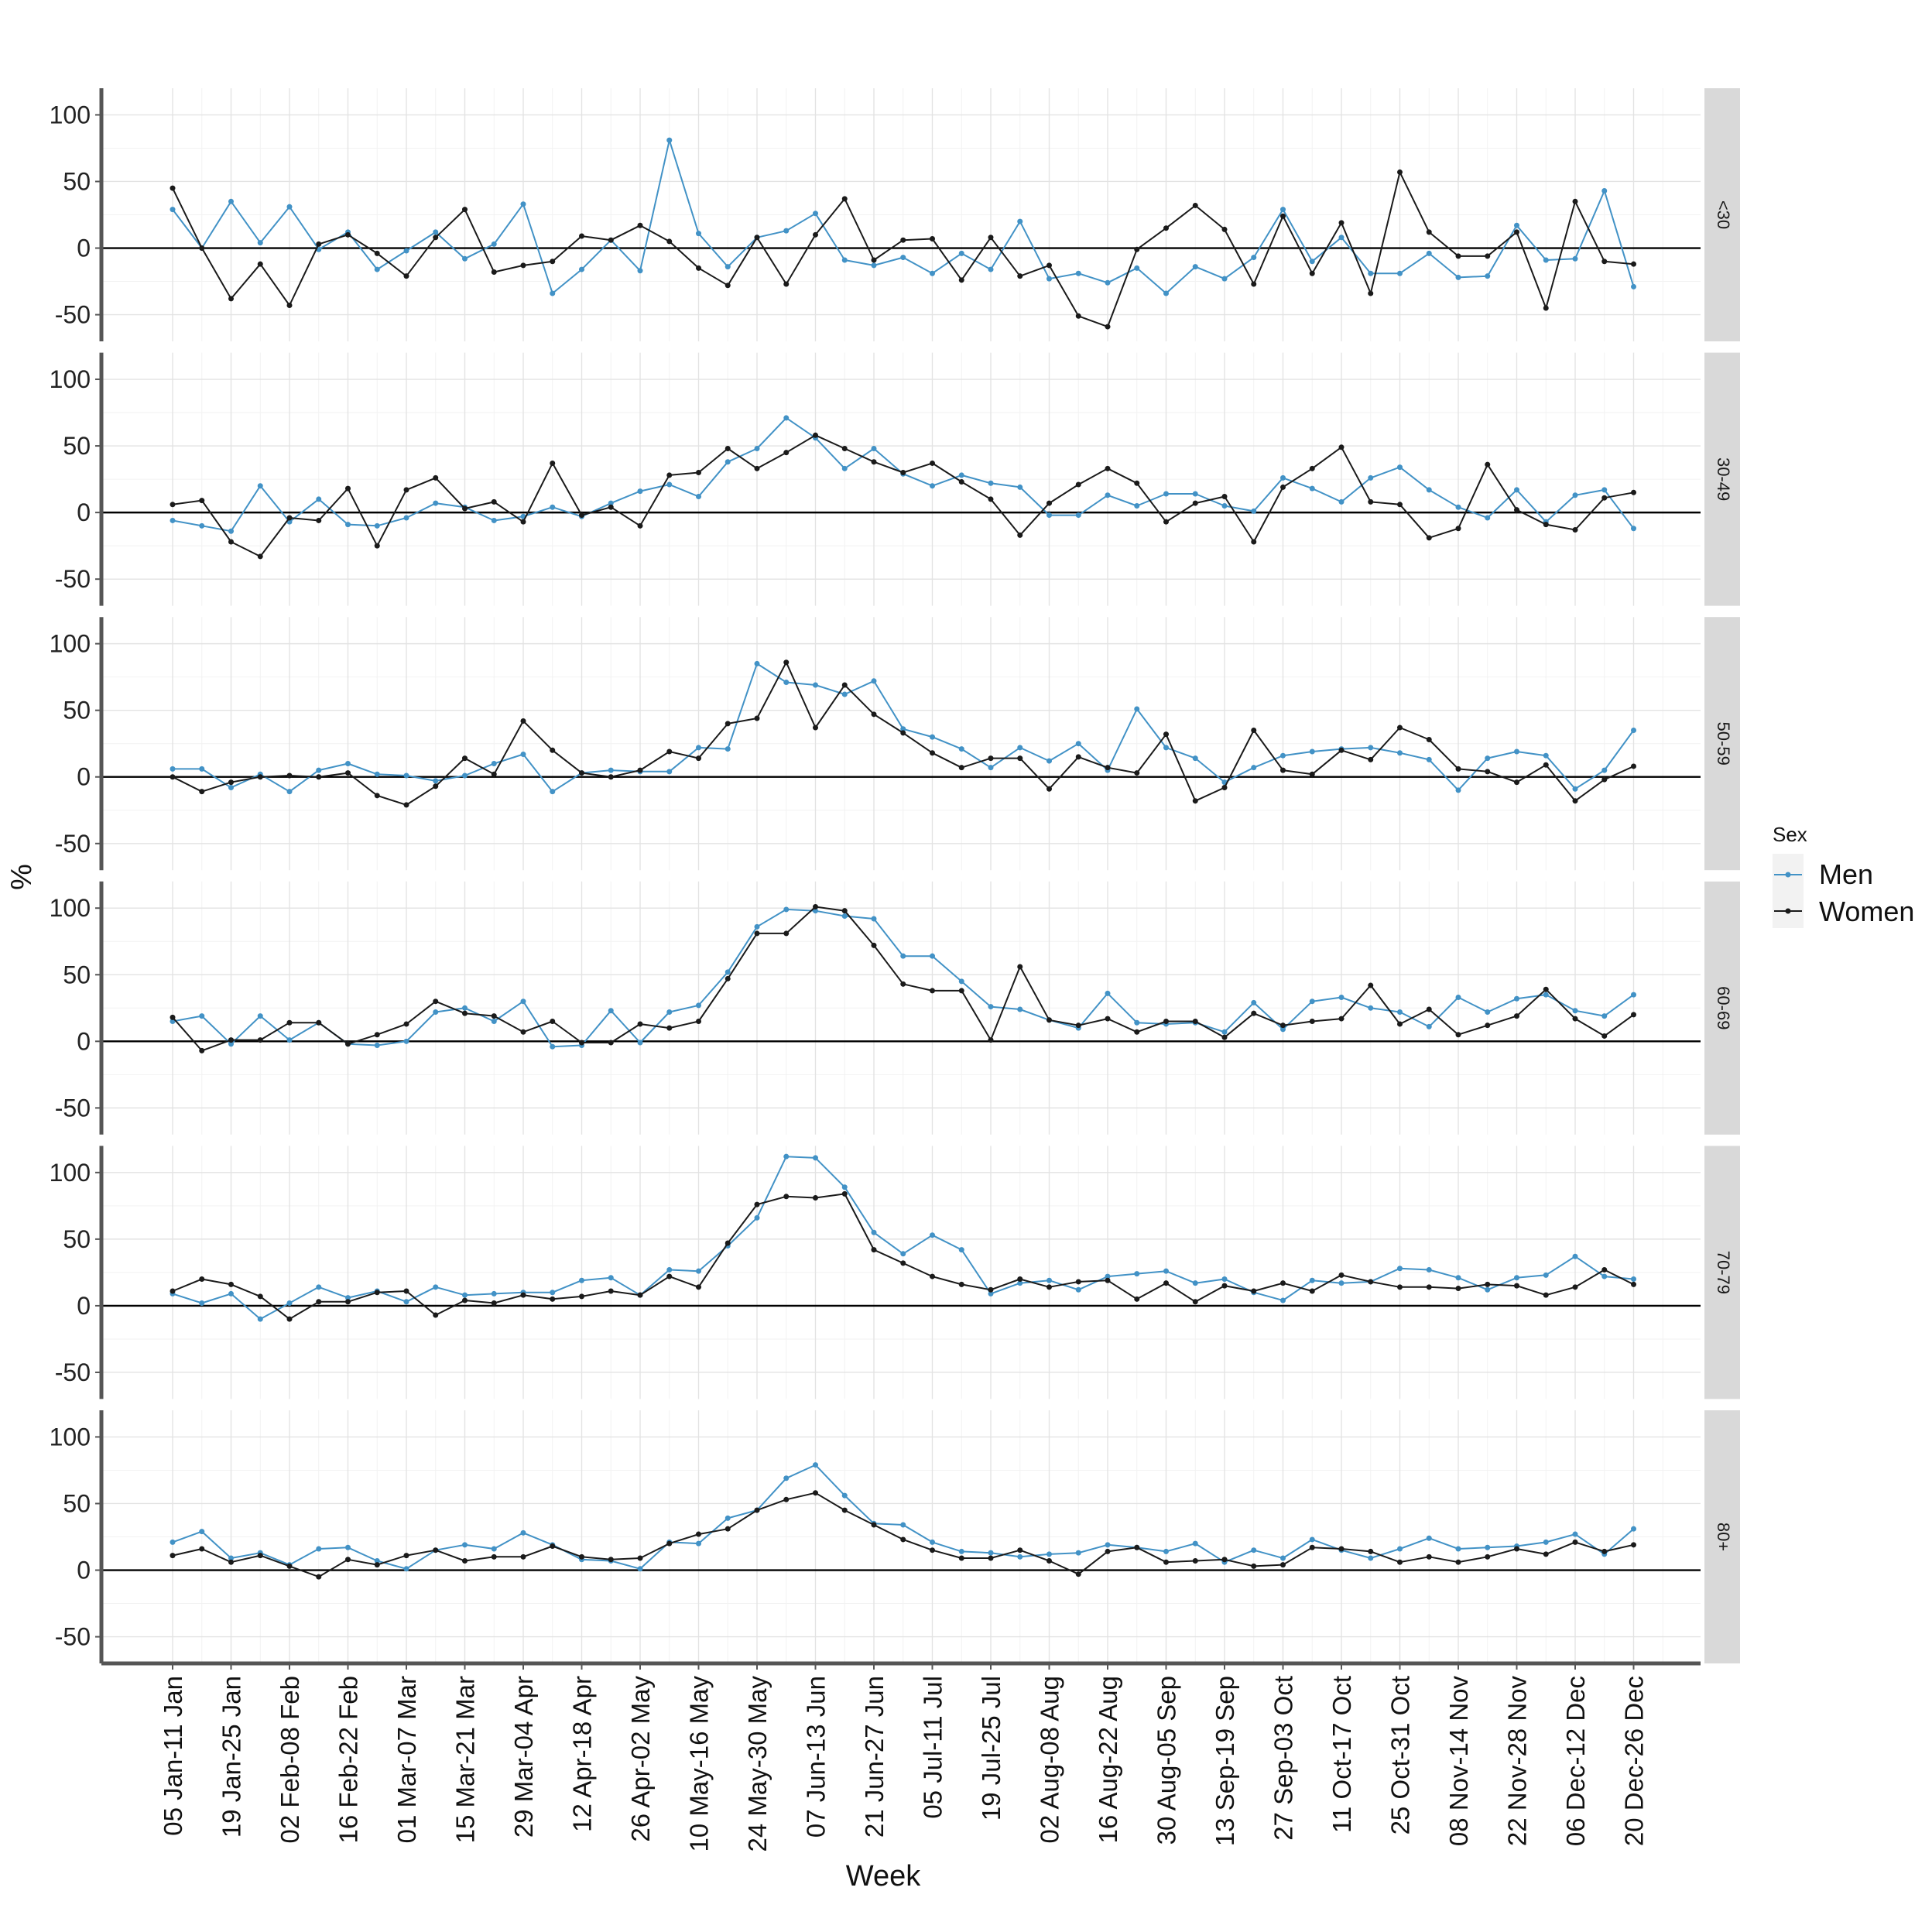 Image resolution: width=1932 pixels, height=1932 pixels. What do you see at coordinates (77, 974) in the screenshot?
I see `y-tick-label: 50` at bounding box center [77, 974].